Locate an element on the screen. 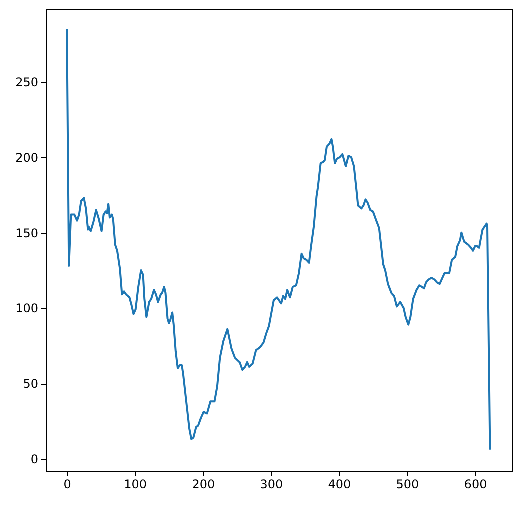  y-tick-label: 150 is located at coordinates (27, 233).